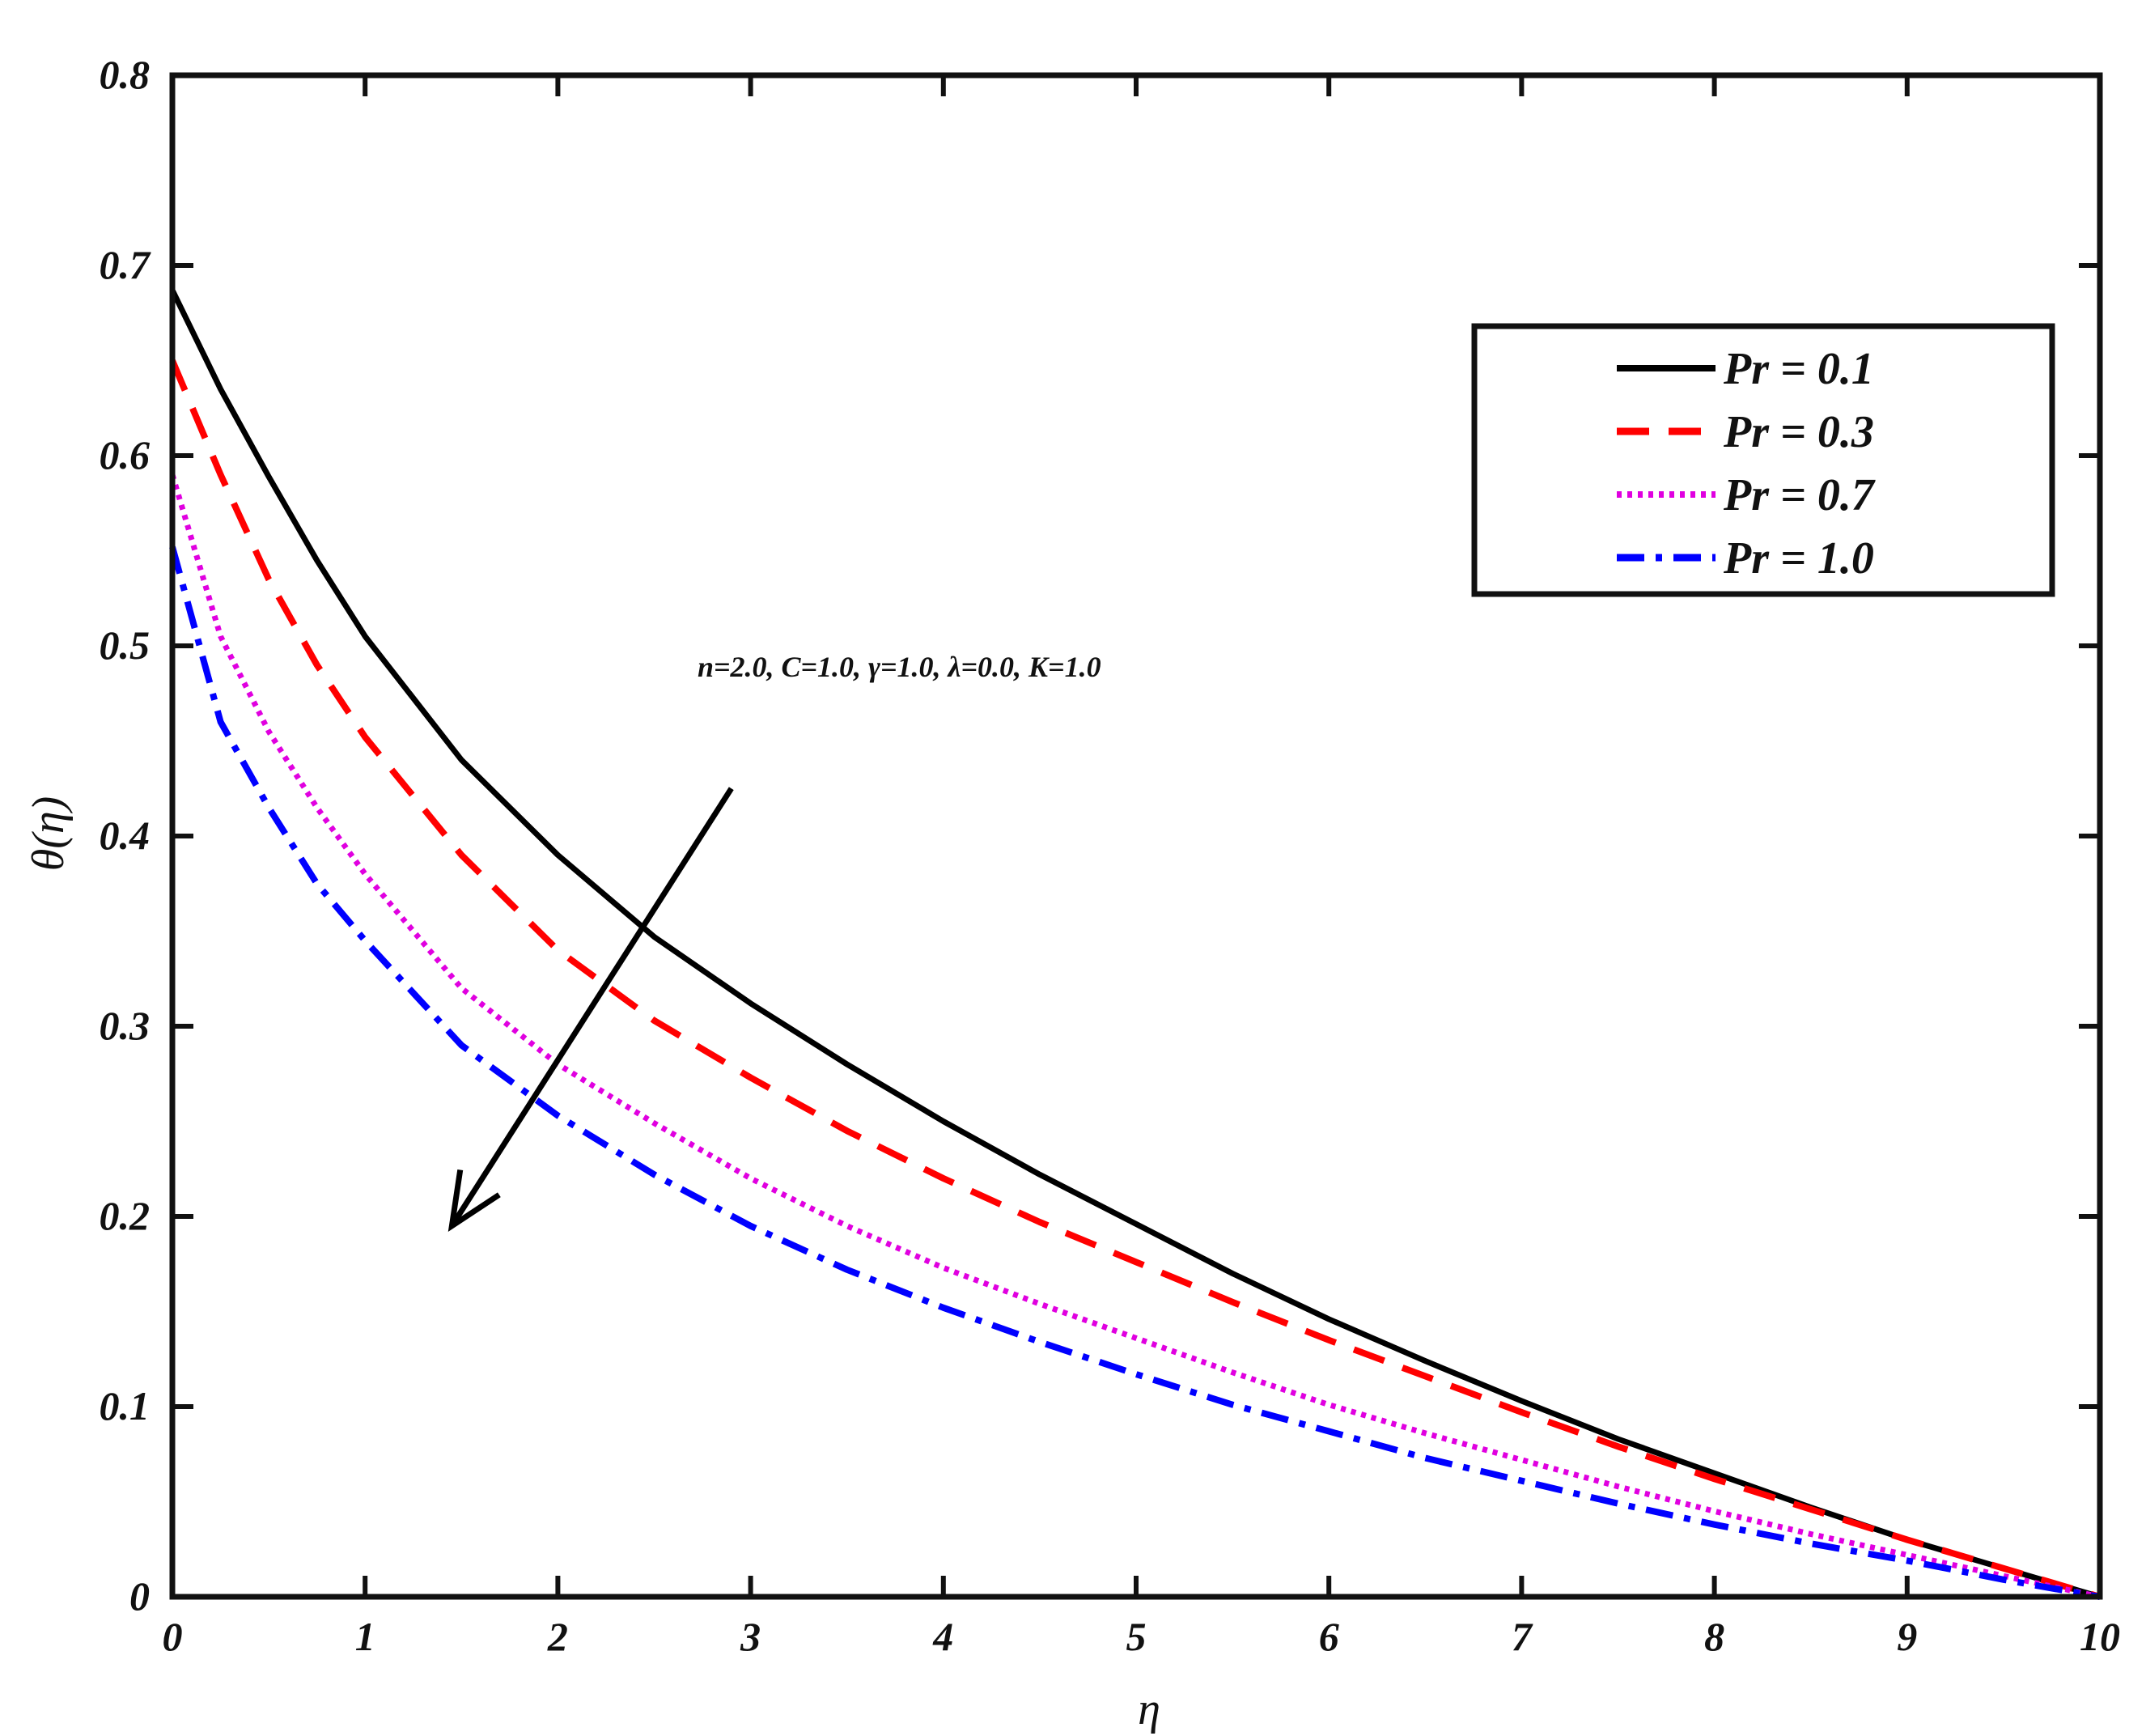 Image resolution: width=2146 pixels, height=1736 pixels. I want to click on legend: Pr = 0.1 Pr = 0.3 Pr = 0.7 Pr = 1.0, so click(1763, 460).